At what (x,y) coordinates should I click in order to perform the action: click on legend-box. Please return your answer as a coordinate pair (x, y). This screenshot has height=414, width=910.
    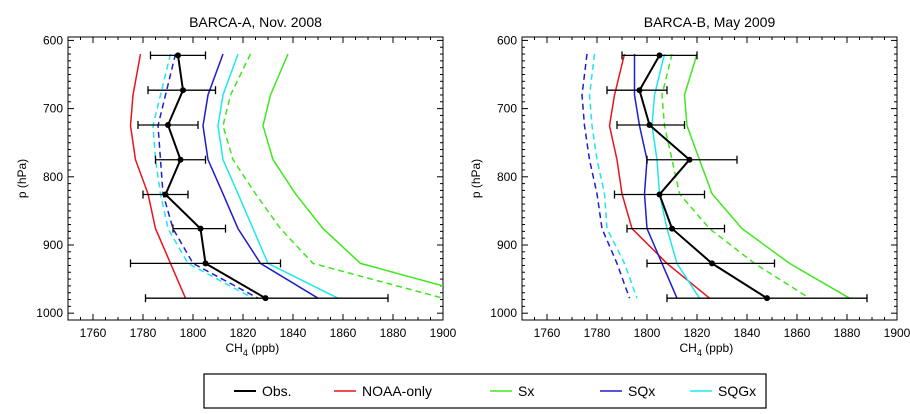
    Looking at the image, I should click on (485, 391).